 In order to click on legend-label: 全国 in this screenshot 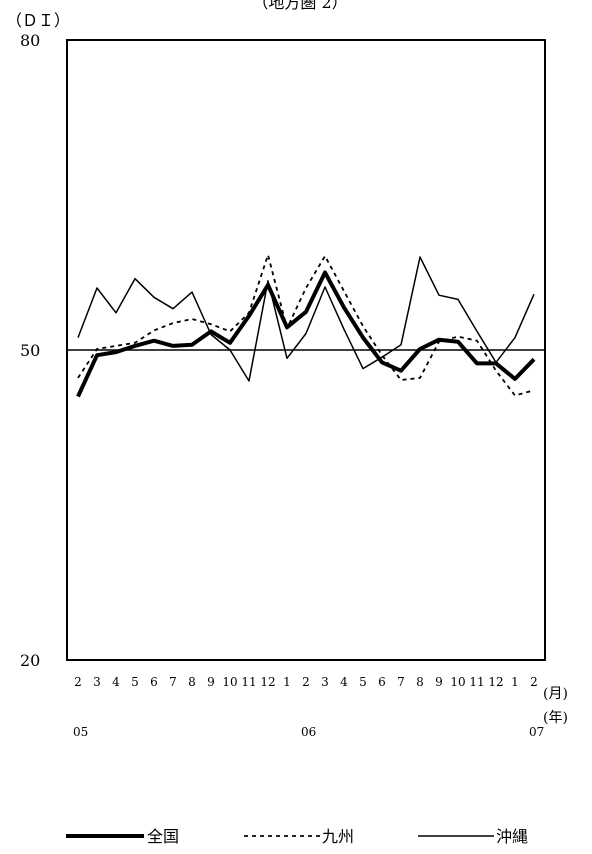, I will do `click(163, 836)`.